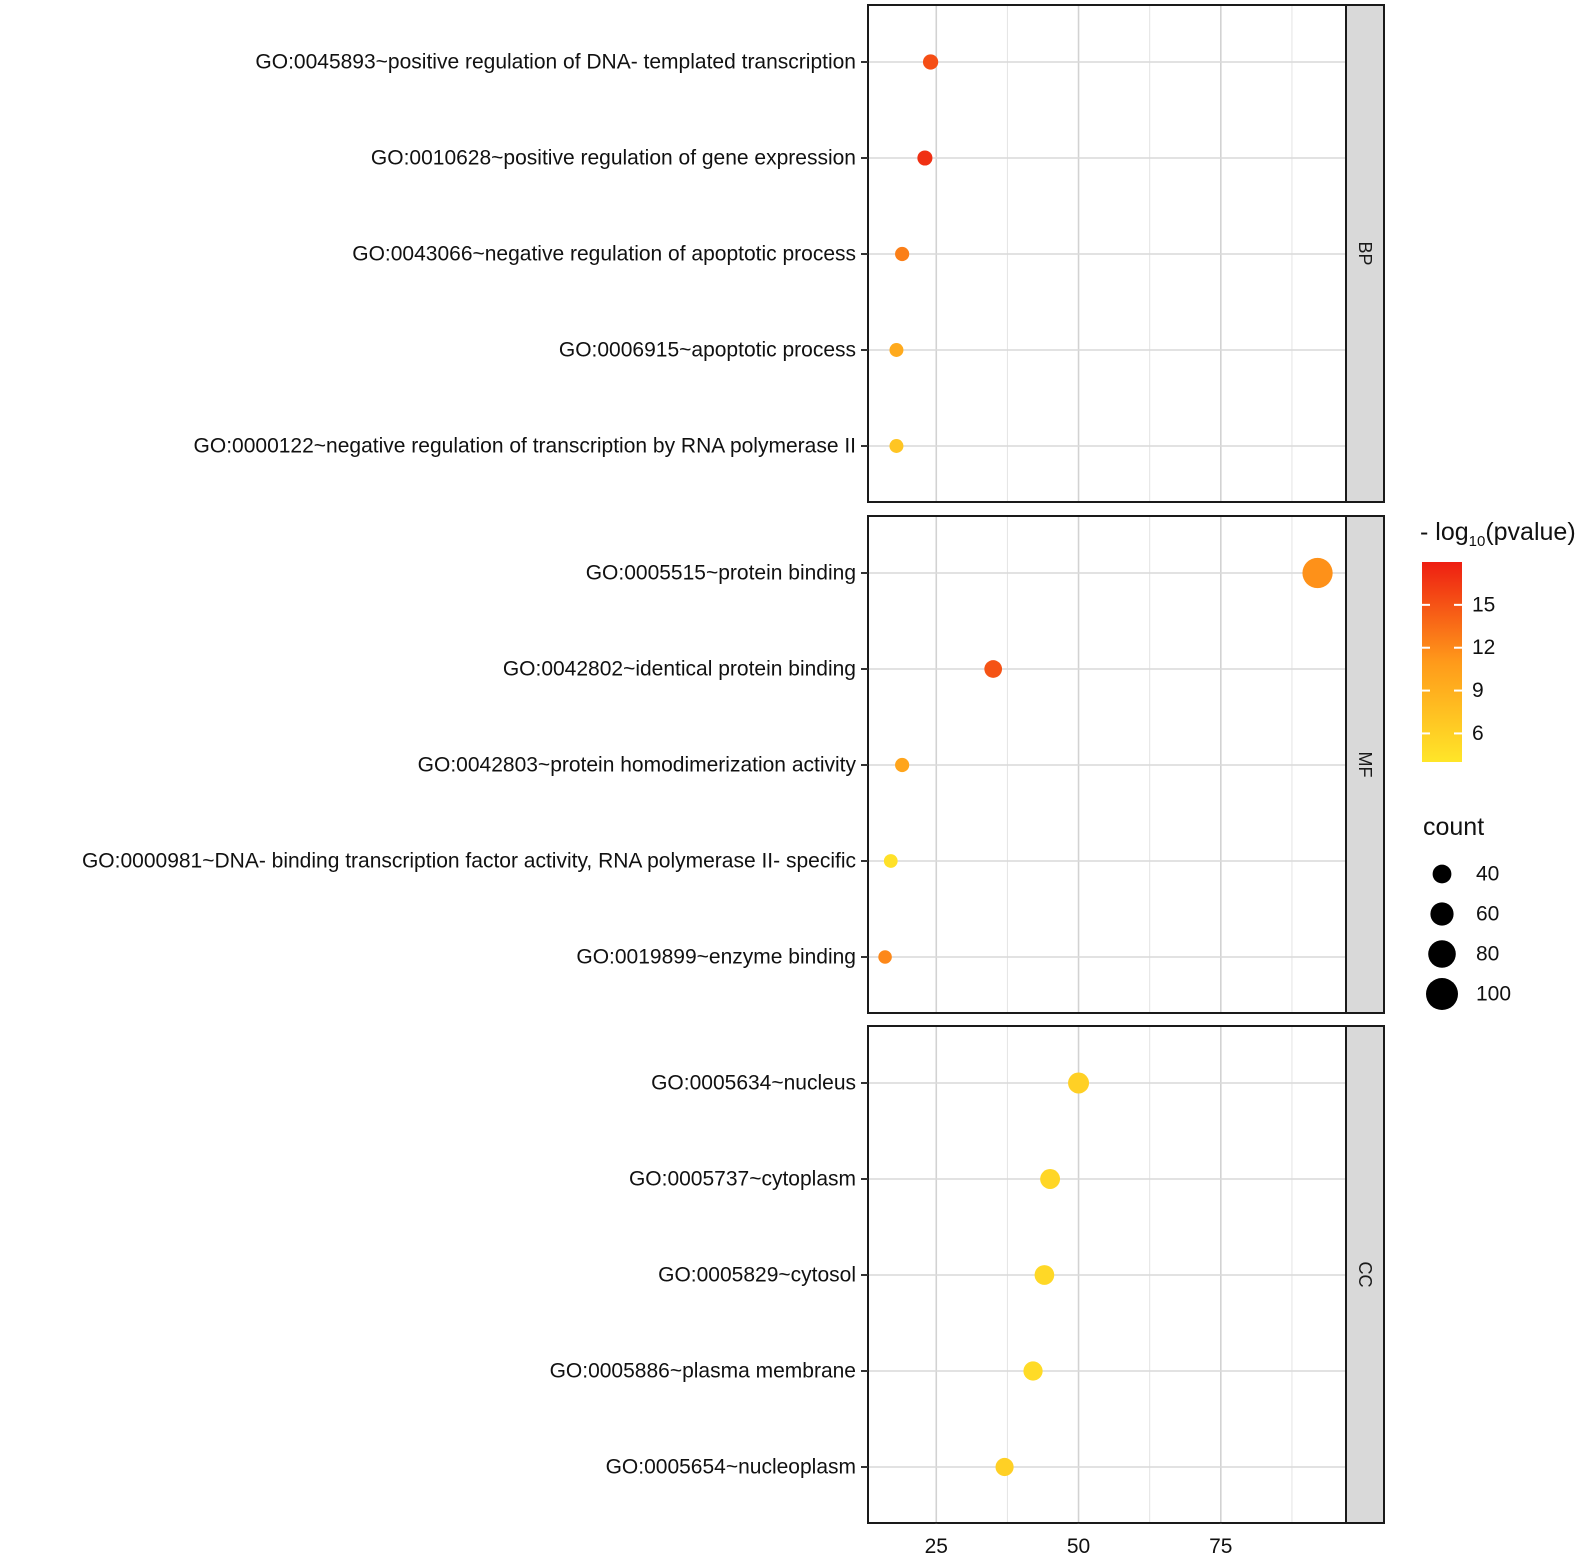 The width and height of the screenshot is (1596, 1556). I want to click on term-label: GO:0005737~cytoplasm, so click(742, 1179).